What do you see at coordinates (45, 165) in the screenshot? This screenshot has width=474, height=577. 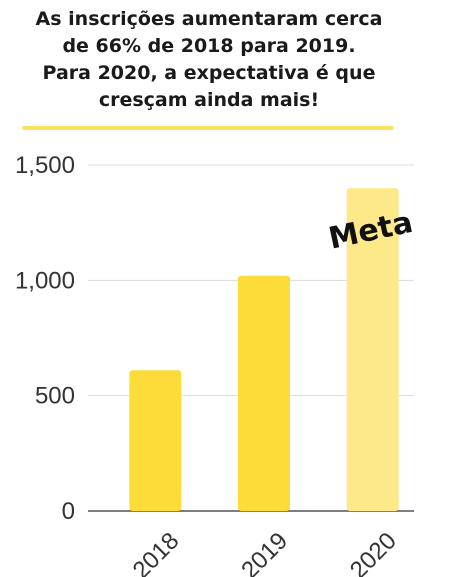 I see `y-tick-label: 1,500` at bounding box center [45, 165].